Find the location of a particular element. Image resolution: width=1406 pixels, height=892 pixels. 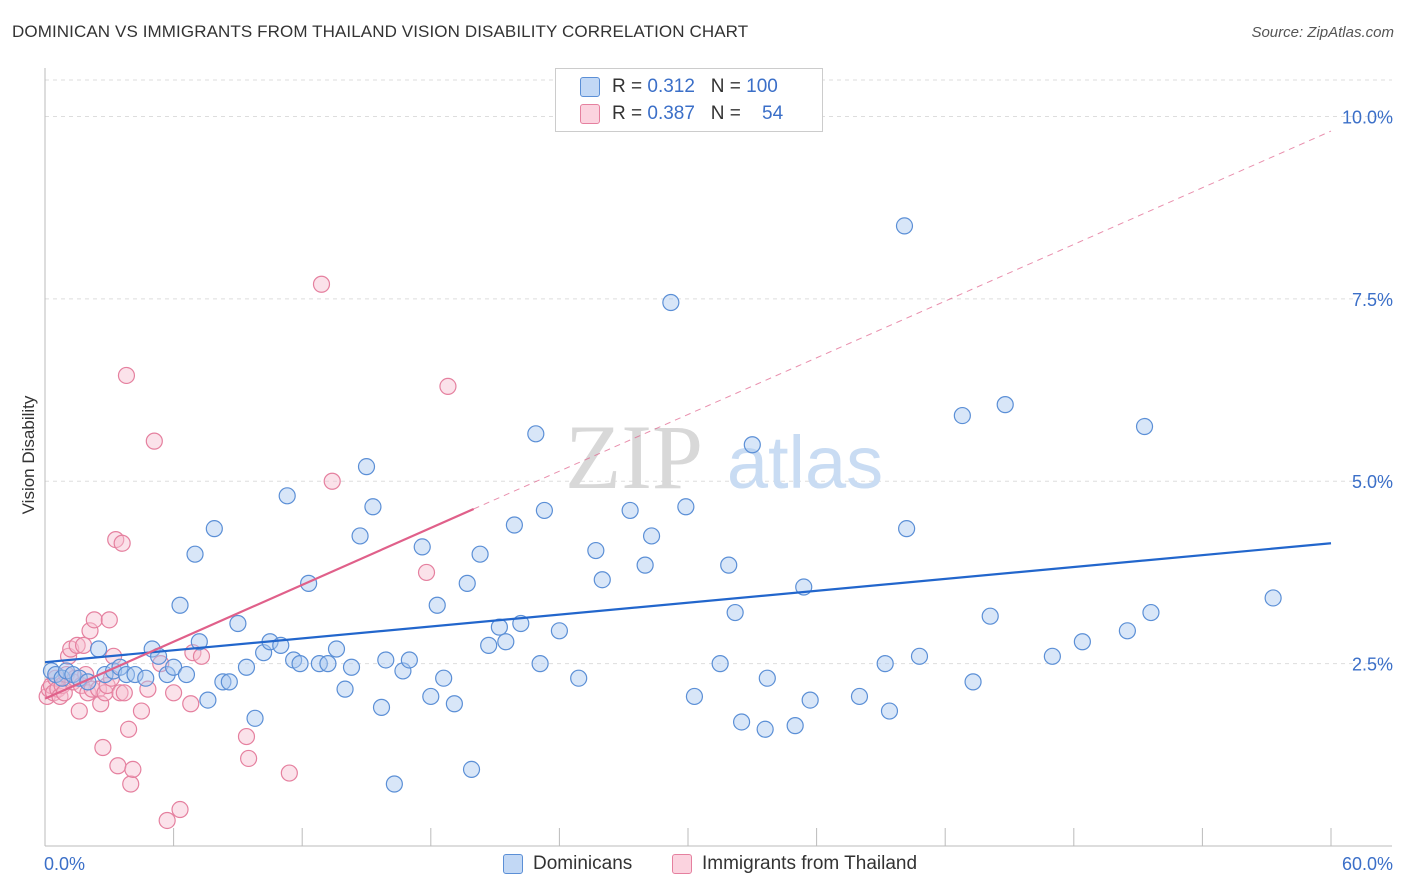

source-label: Source: ZipAtlas.com is located at coordinates (1322, 32).